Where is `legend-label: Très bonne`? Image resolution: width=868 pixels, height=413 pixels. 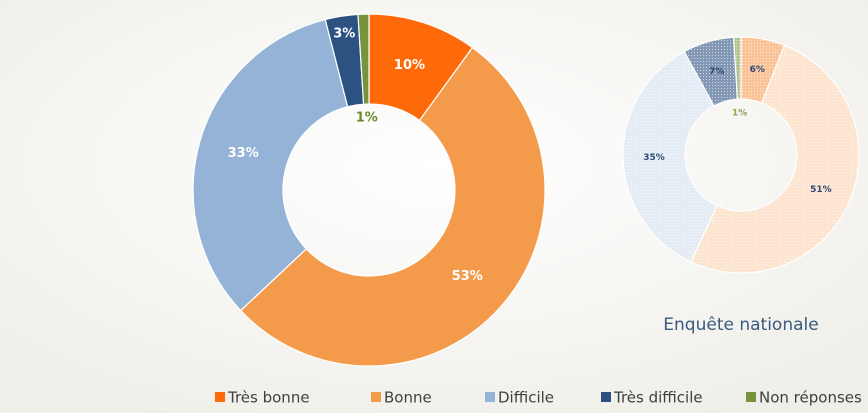
legend-label: Très bonne is located at coordinates (268, 398).